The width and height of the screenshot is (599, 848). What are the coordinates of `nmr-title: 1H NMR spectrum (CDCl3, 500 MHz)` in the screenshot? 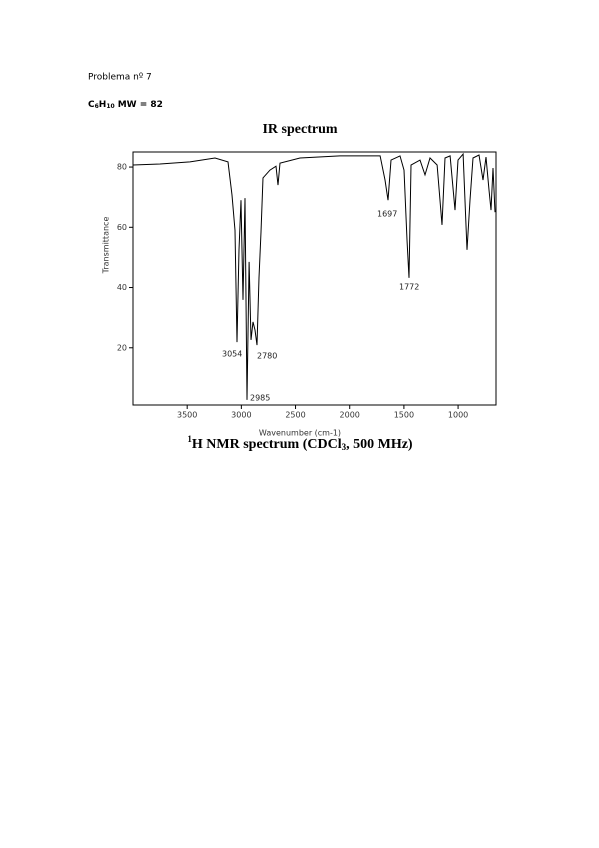 It's located at (300, 443).